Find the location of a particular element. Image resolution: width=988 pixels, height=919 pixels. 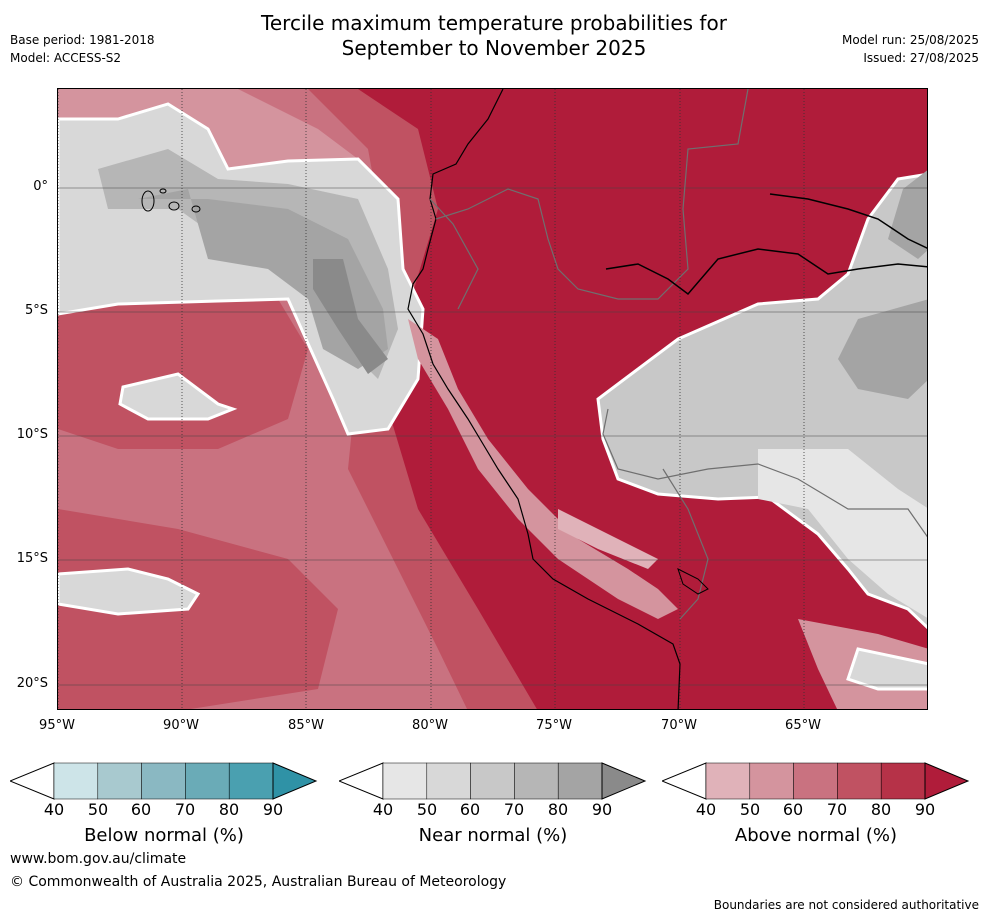

tick-near-60: 60 is located at coordinates (470, 809).